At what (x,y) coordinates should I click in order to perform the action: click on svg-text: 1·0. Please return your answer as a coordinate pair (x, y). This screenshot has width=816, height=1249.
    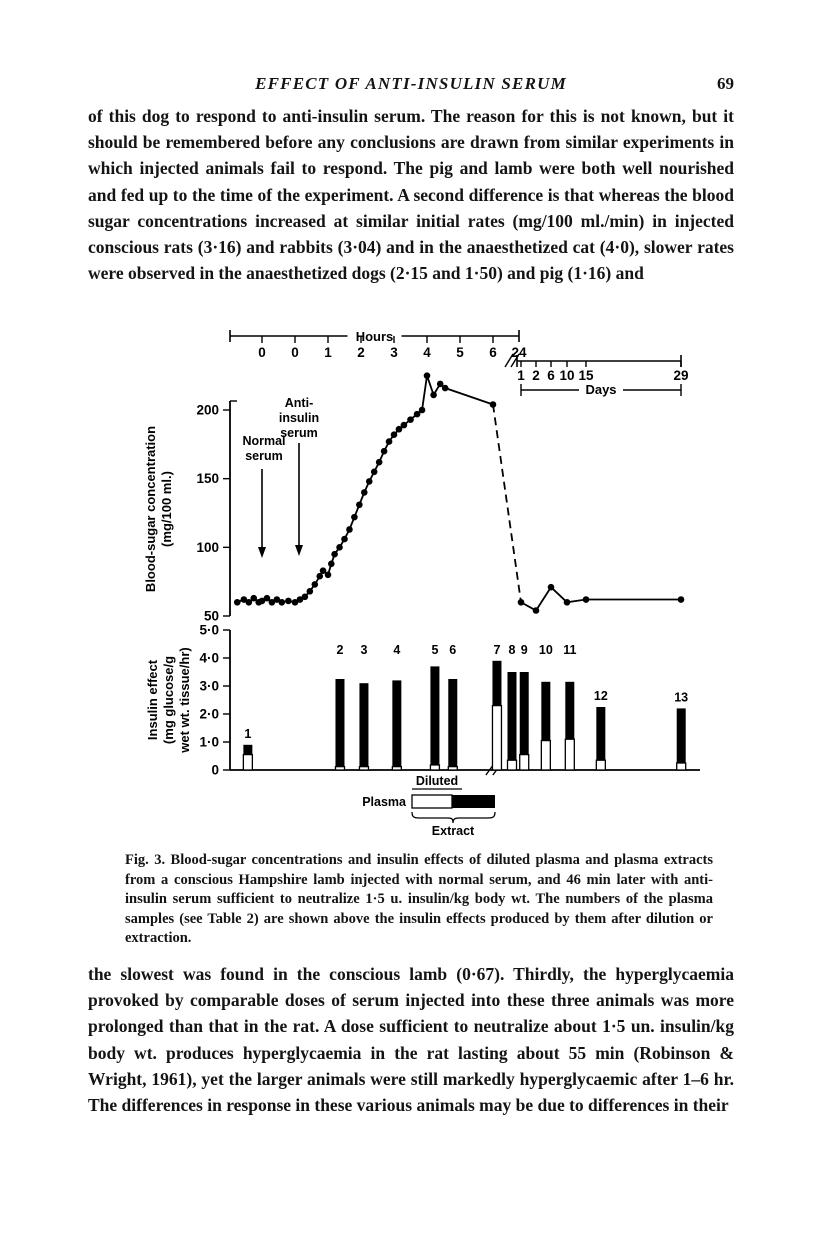
    Looking at the image, I should click on (209, 742).